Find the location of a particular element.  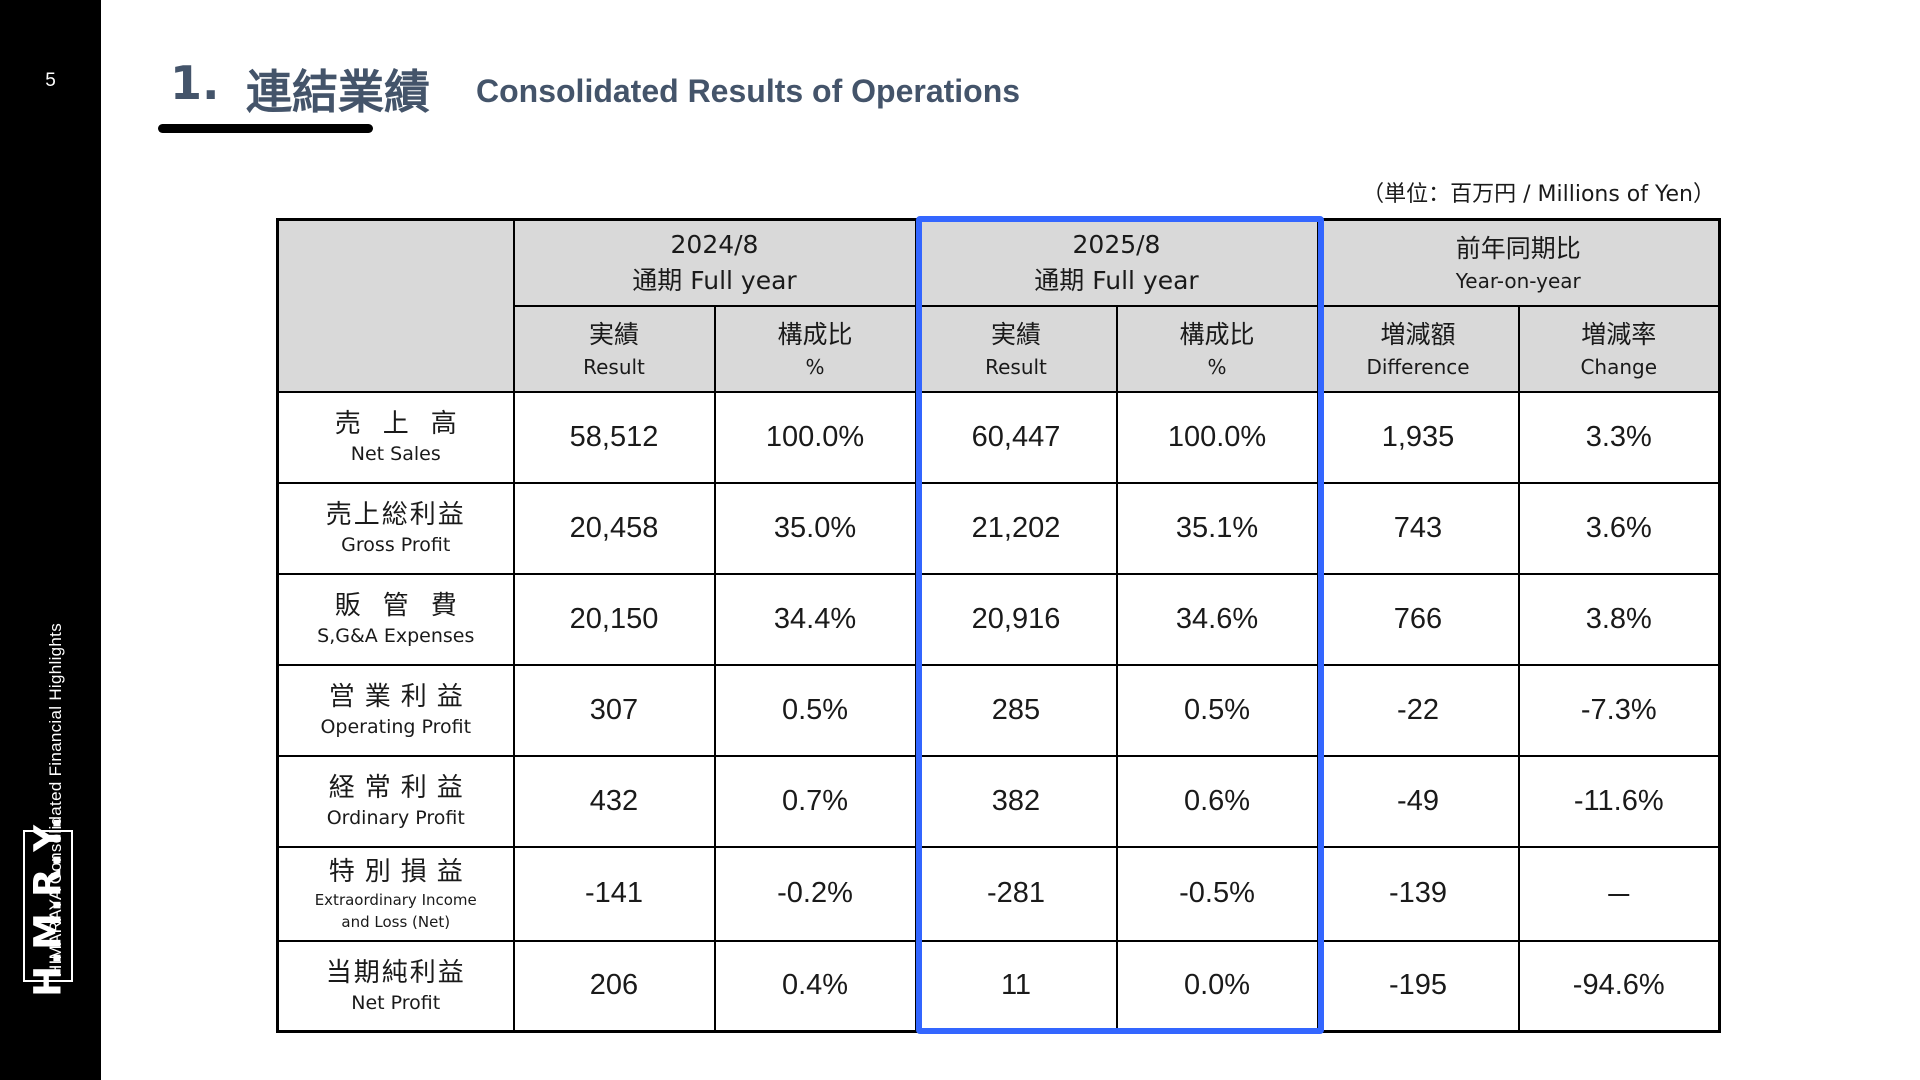

subheader-en: Difference is located at coordinates (1418, 366).